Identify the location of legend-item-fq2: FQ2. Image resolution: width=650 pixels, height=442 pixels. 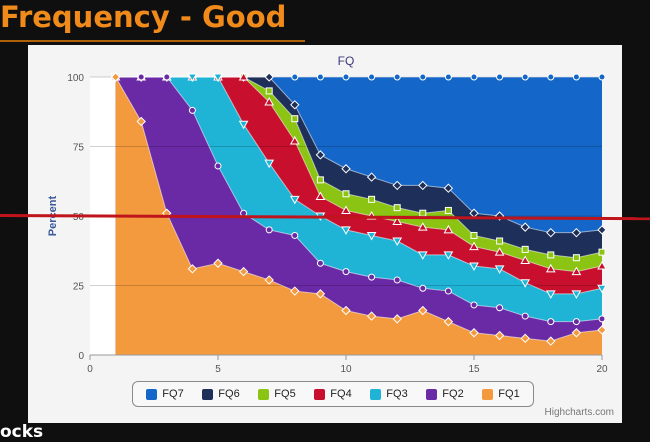
(445, 394).